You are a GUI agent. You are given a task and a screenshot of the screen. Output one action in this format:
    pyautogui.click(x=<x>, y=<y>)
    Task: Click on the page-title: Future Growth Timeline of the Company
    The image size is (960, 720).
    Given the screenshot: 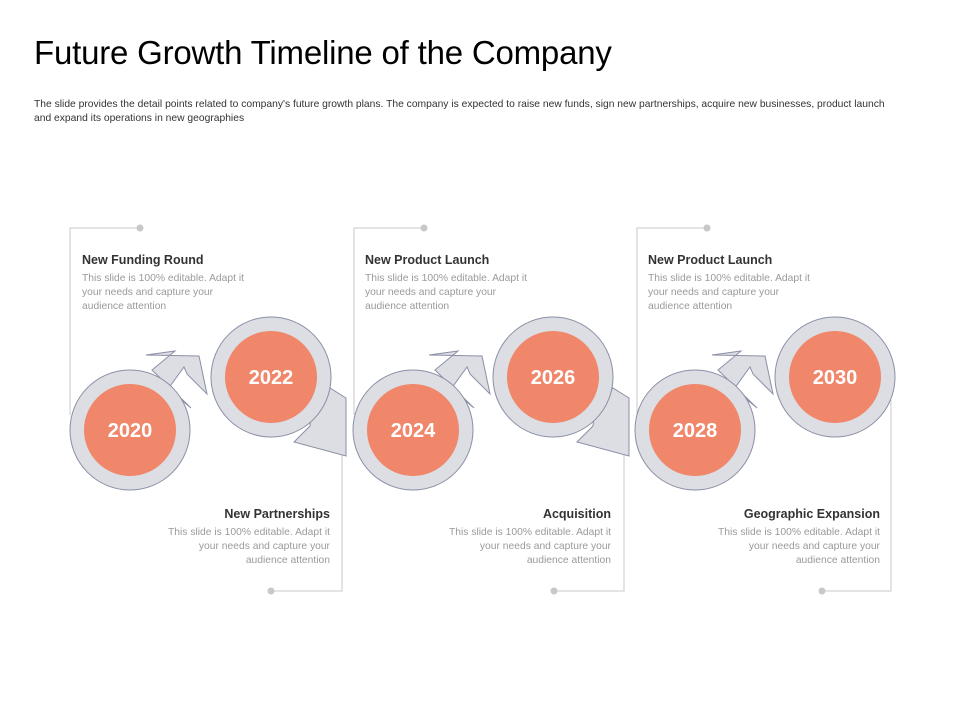 What is the action you would take?
    pyautogui.click(x=323, y=52)
    